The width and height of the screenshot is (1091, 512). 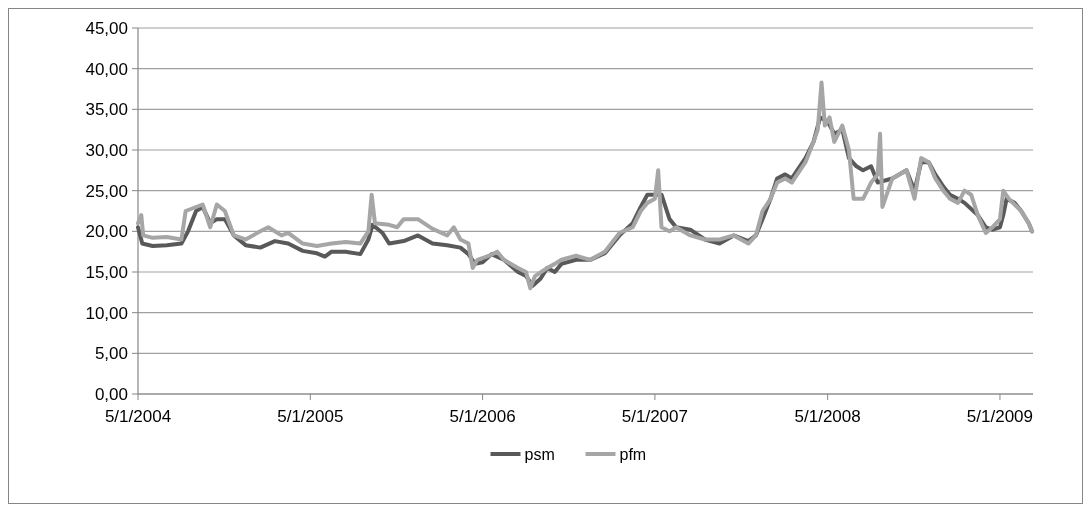 What do you see at coordinates (138, 416) in the screenshot?
I see `x-tick-label: 5/1/2004` at bounding box center [138, 416].